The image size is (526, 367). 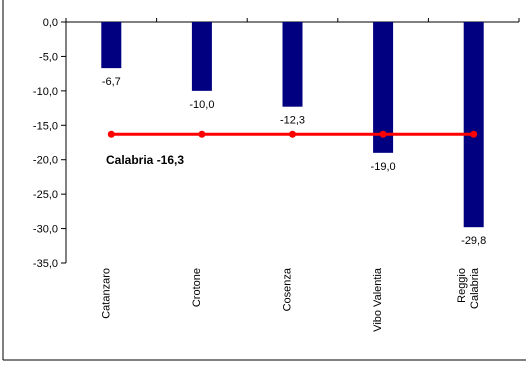 I want to click on x-category-label: Catanzaro, so click(x=106, y=293).